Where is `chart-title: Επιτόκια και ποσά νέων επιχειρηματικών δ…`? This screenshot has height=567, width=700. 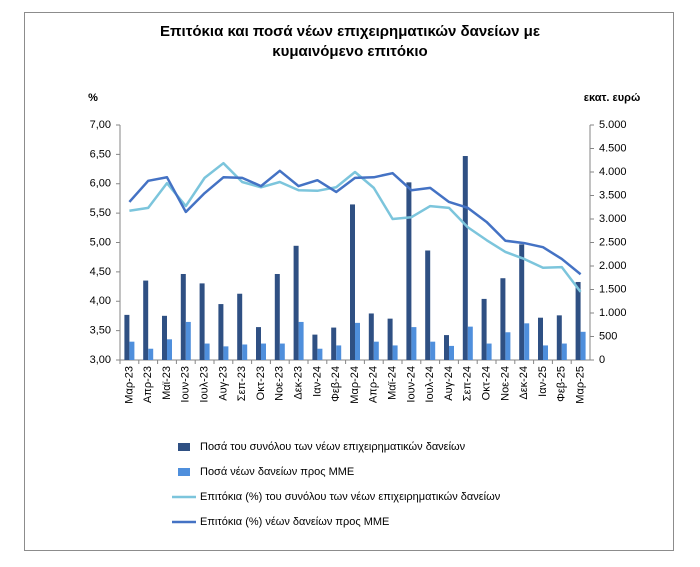
chart-title: Επιτόκια και ποσά νέων επιχειρηματικών δ… is located at coordinates (350, 41).